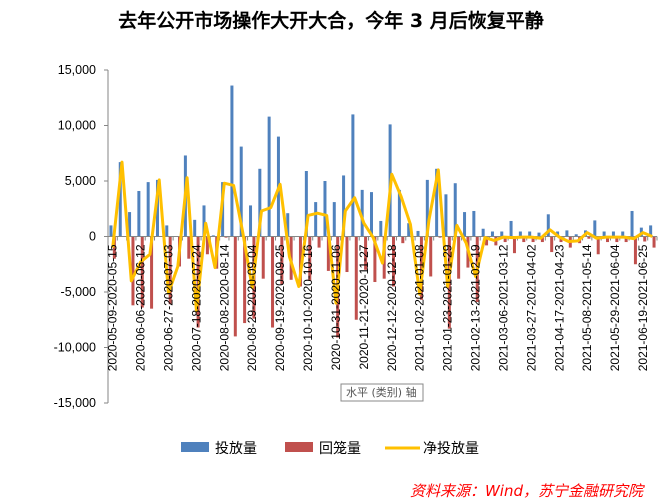 The width and height of the screenshot is (663, 503). What do you see at coordinates (195, 447) in the screenshot?
I see `legend-swatch-issue` at bounding box center [195, 447].